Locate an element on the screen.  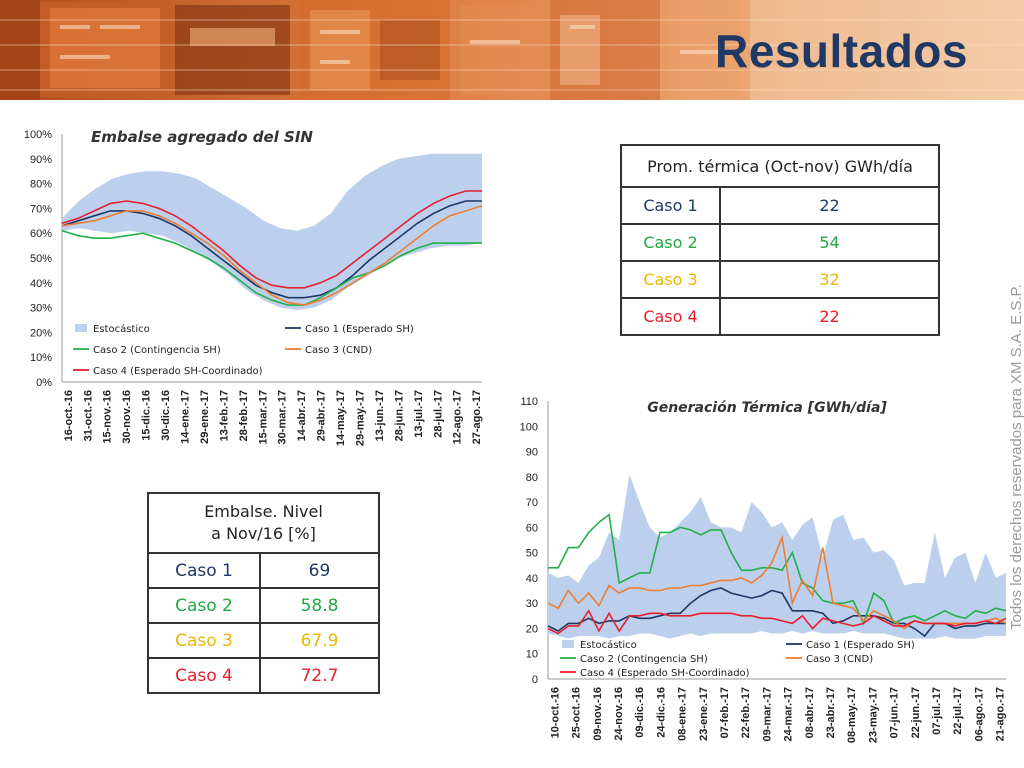
table-row: Caso 3 32 is located at coordinates (780, 279).